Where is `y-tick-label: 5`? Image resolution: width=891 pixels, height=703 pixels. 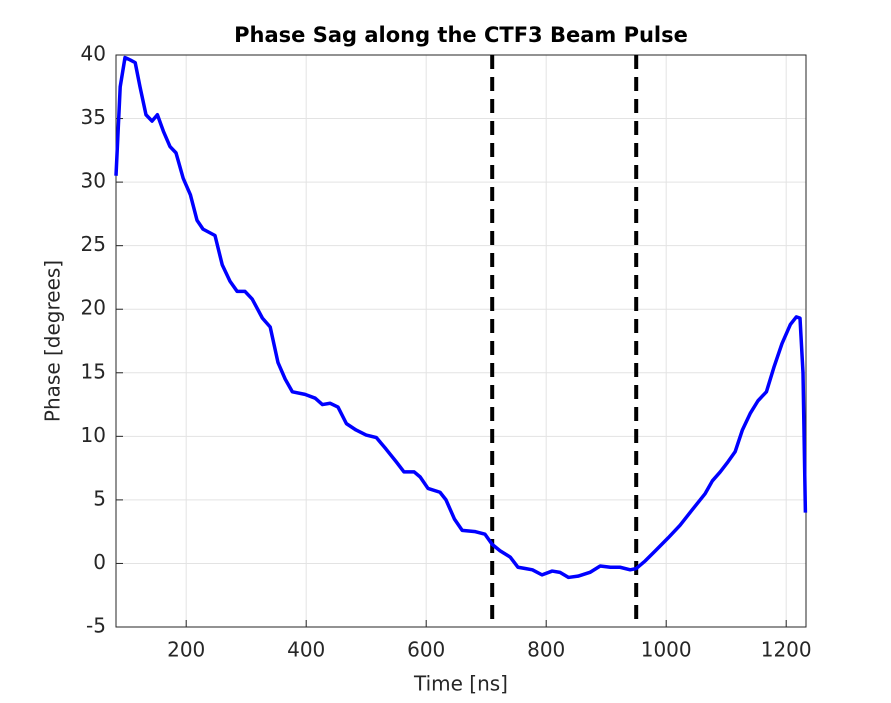 y-tick-label: 5 is located at coordinates (99, 498).